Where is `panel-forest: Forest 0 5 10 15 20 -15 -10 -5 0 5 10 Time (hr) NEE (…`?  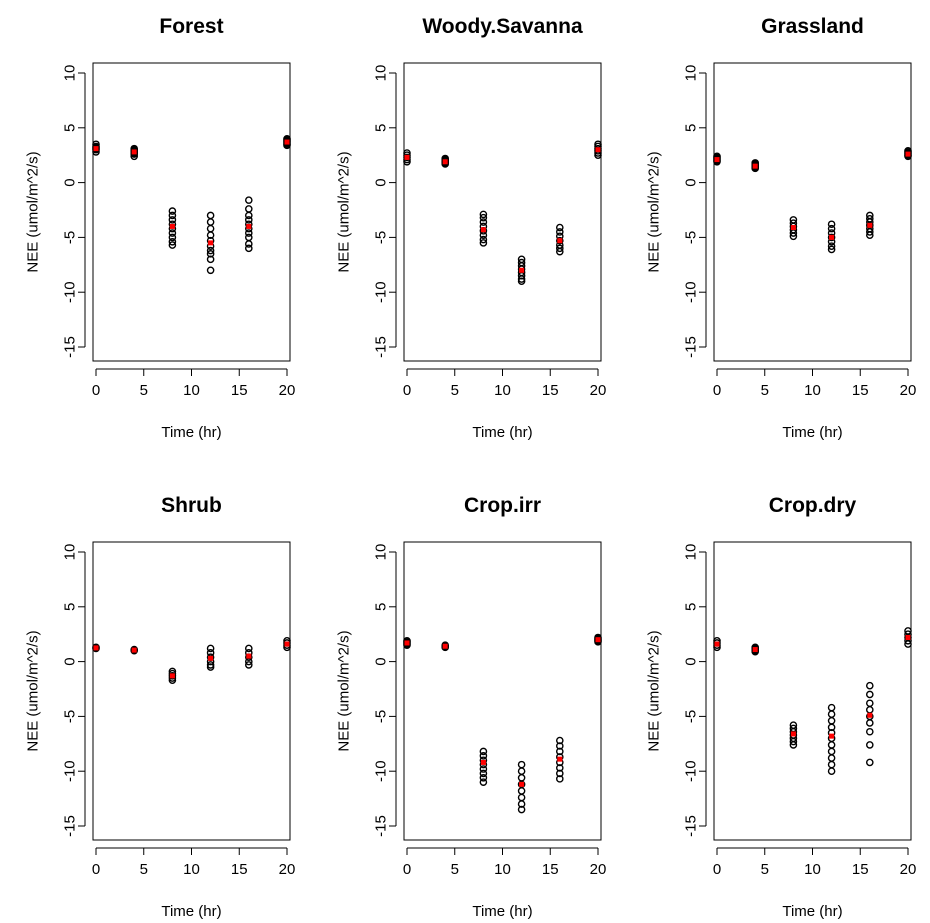
panel-forest: Forest 0 5 10 15 20 -15 -10 -5 0 5 10 Time (hr) NEE (… is located at coordinates (160, 228).